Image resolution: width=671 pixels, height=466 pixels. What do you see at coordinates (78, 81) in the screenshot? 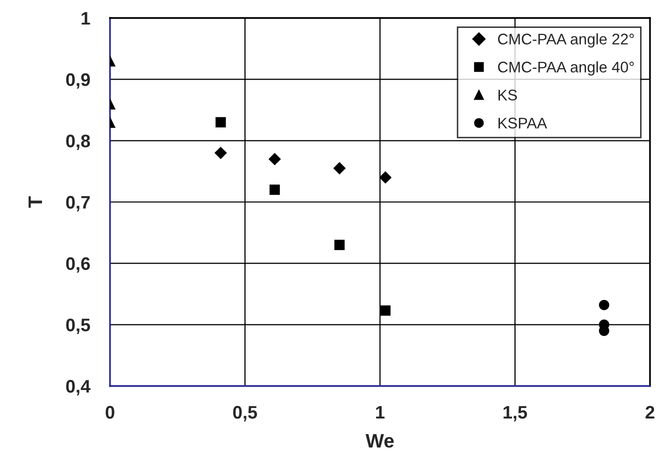
I see `y-tick-label: 0,9` at bounding box center [78, 81].